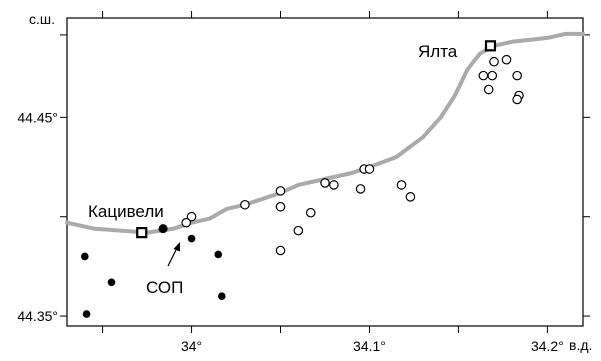 The height and width of the screenshot is (361, 601). I want to click on lon-unit-label: в.д., so click(580, 345).